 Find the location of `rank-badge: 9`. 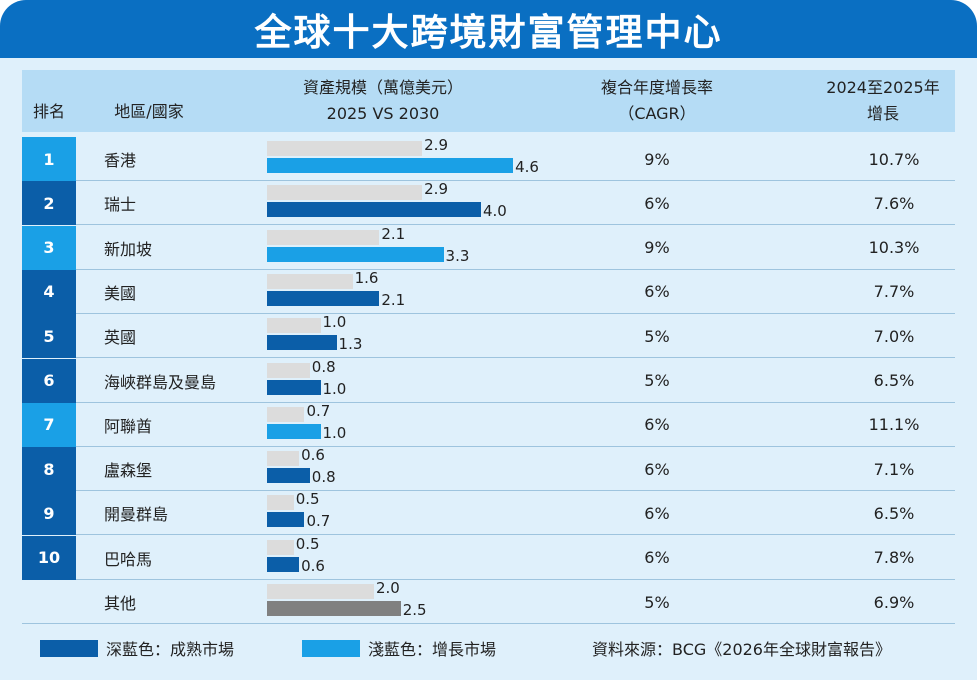

rank-badge: 9 is located at coordinates (49, 513).